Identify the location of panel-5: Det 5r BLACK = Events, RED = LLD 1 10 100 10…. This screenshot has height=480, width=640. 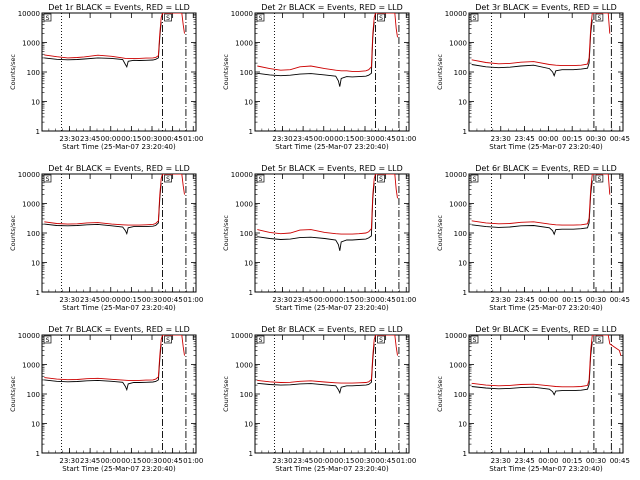
(319, 238).